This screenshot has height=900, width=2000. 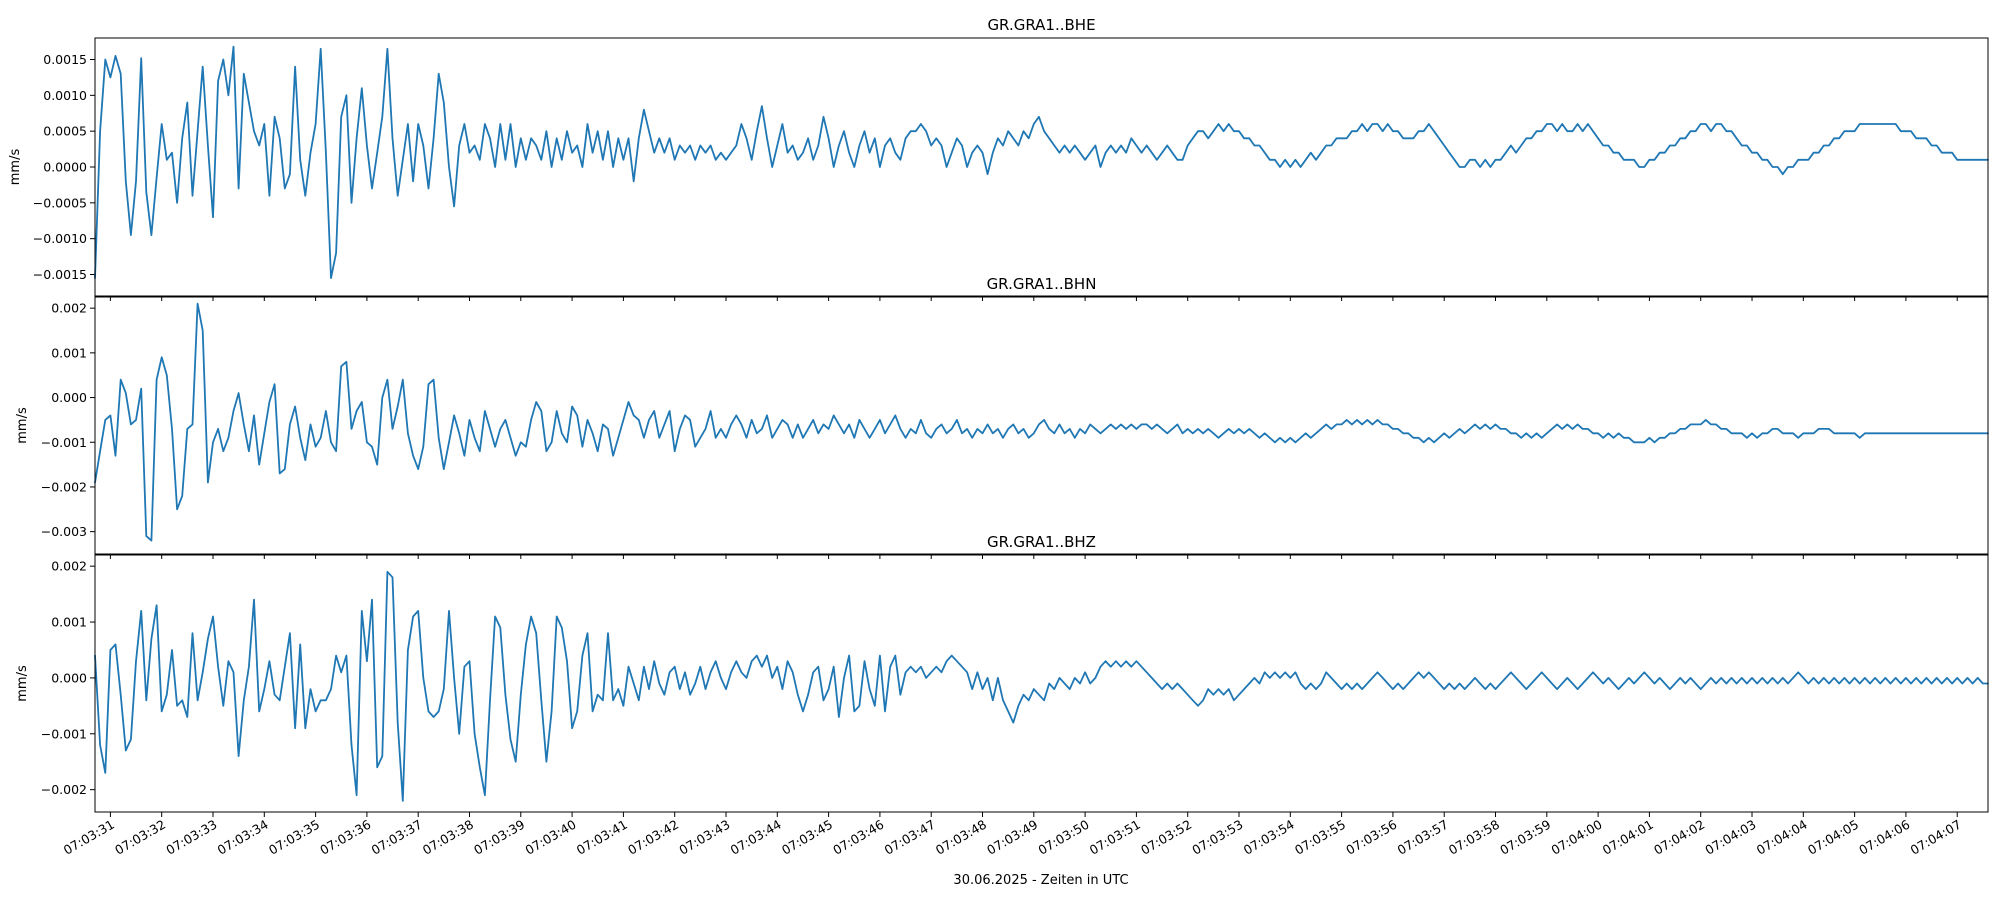 I want to click on x-tick-label: 07:03:52, so click(x=1166, y=837).